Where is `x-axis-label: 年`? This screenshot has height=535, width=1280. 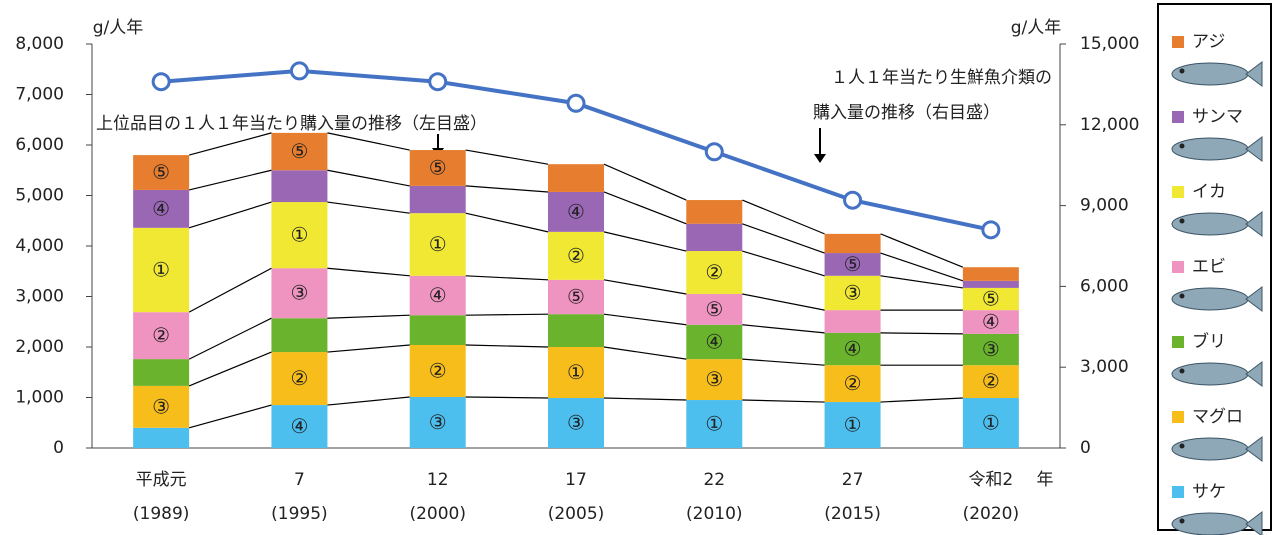
x-axis-label: 年 is located at coordinates (1045, 480).